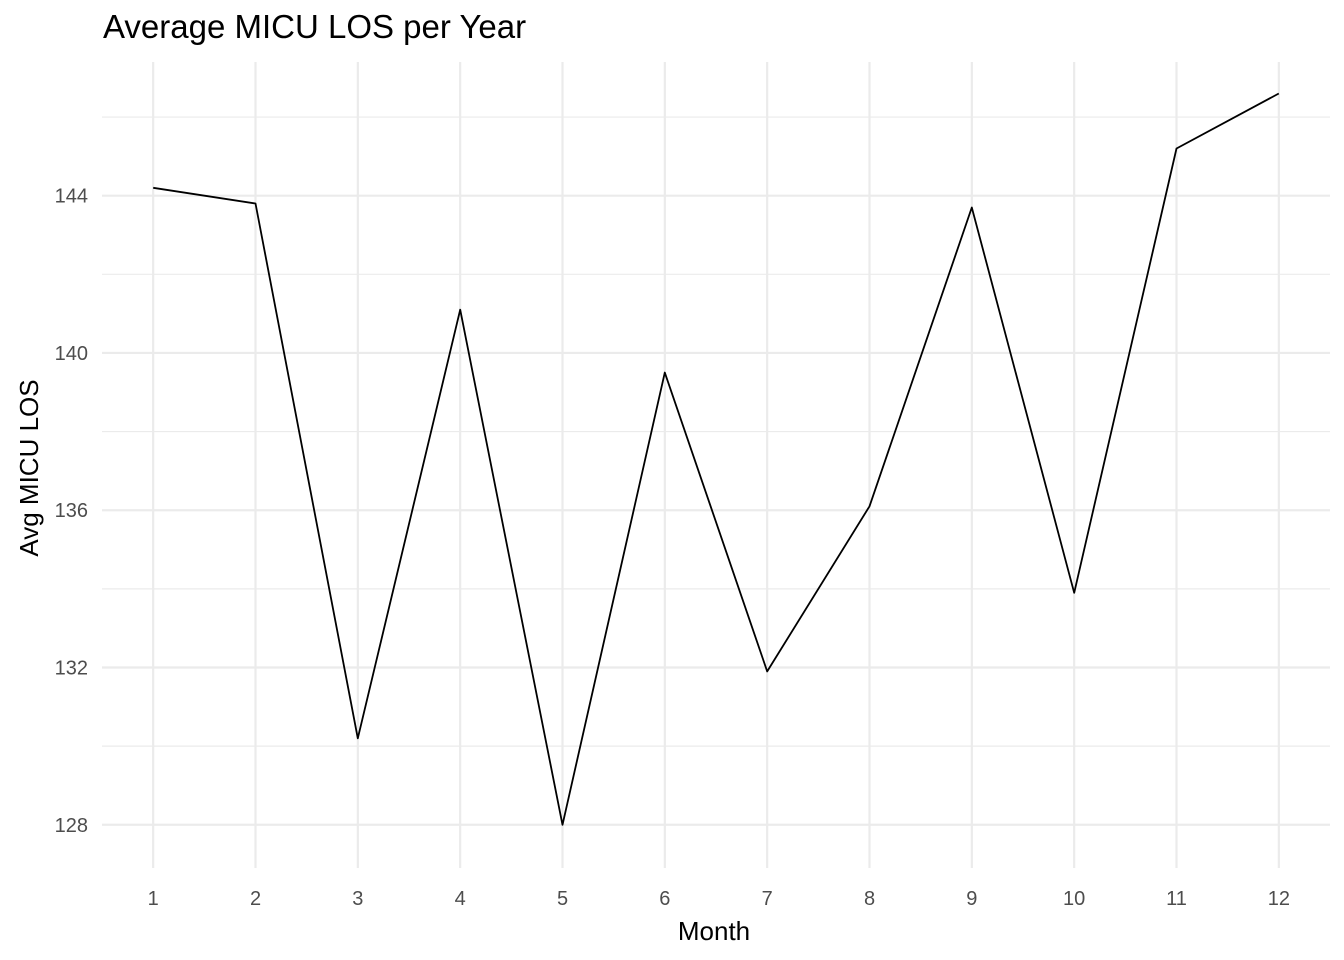 This screenshot has width=1344, height=960. What do you see at coordinates (255, 899) in the screenshot?
I see `x-tick-label: 2` at bounding box center [255, 899].